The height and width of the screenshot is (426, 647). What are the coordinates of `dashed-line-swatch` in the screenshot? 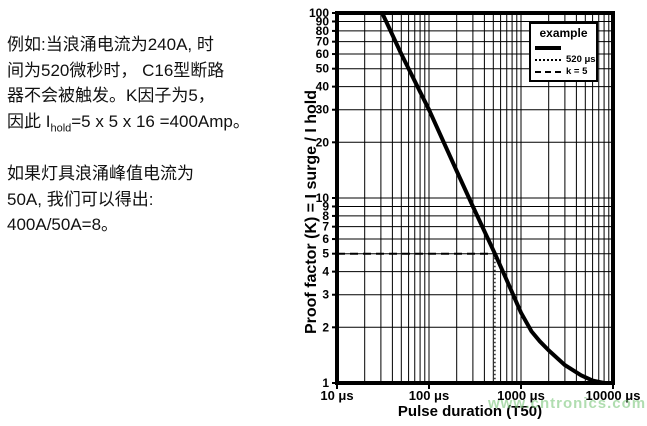 It's located at (548, 71).